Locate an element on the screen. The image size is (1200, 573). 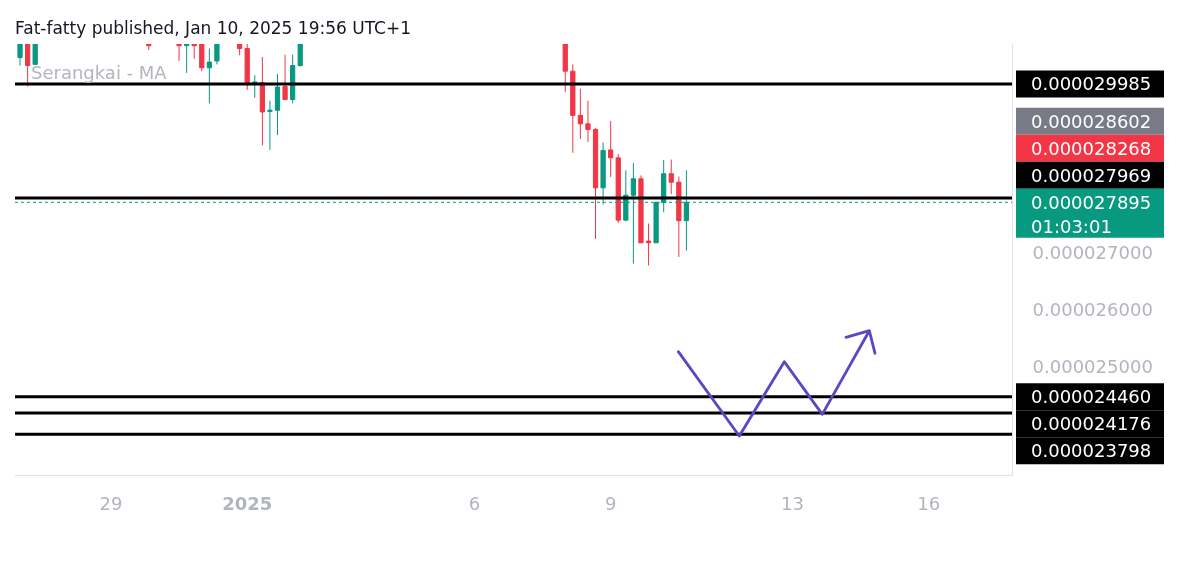
chart-title: Fat-fatty published, Jan 10, 2025 19:56 UTC+1 is located at coordinates (213, 27).